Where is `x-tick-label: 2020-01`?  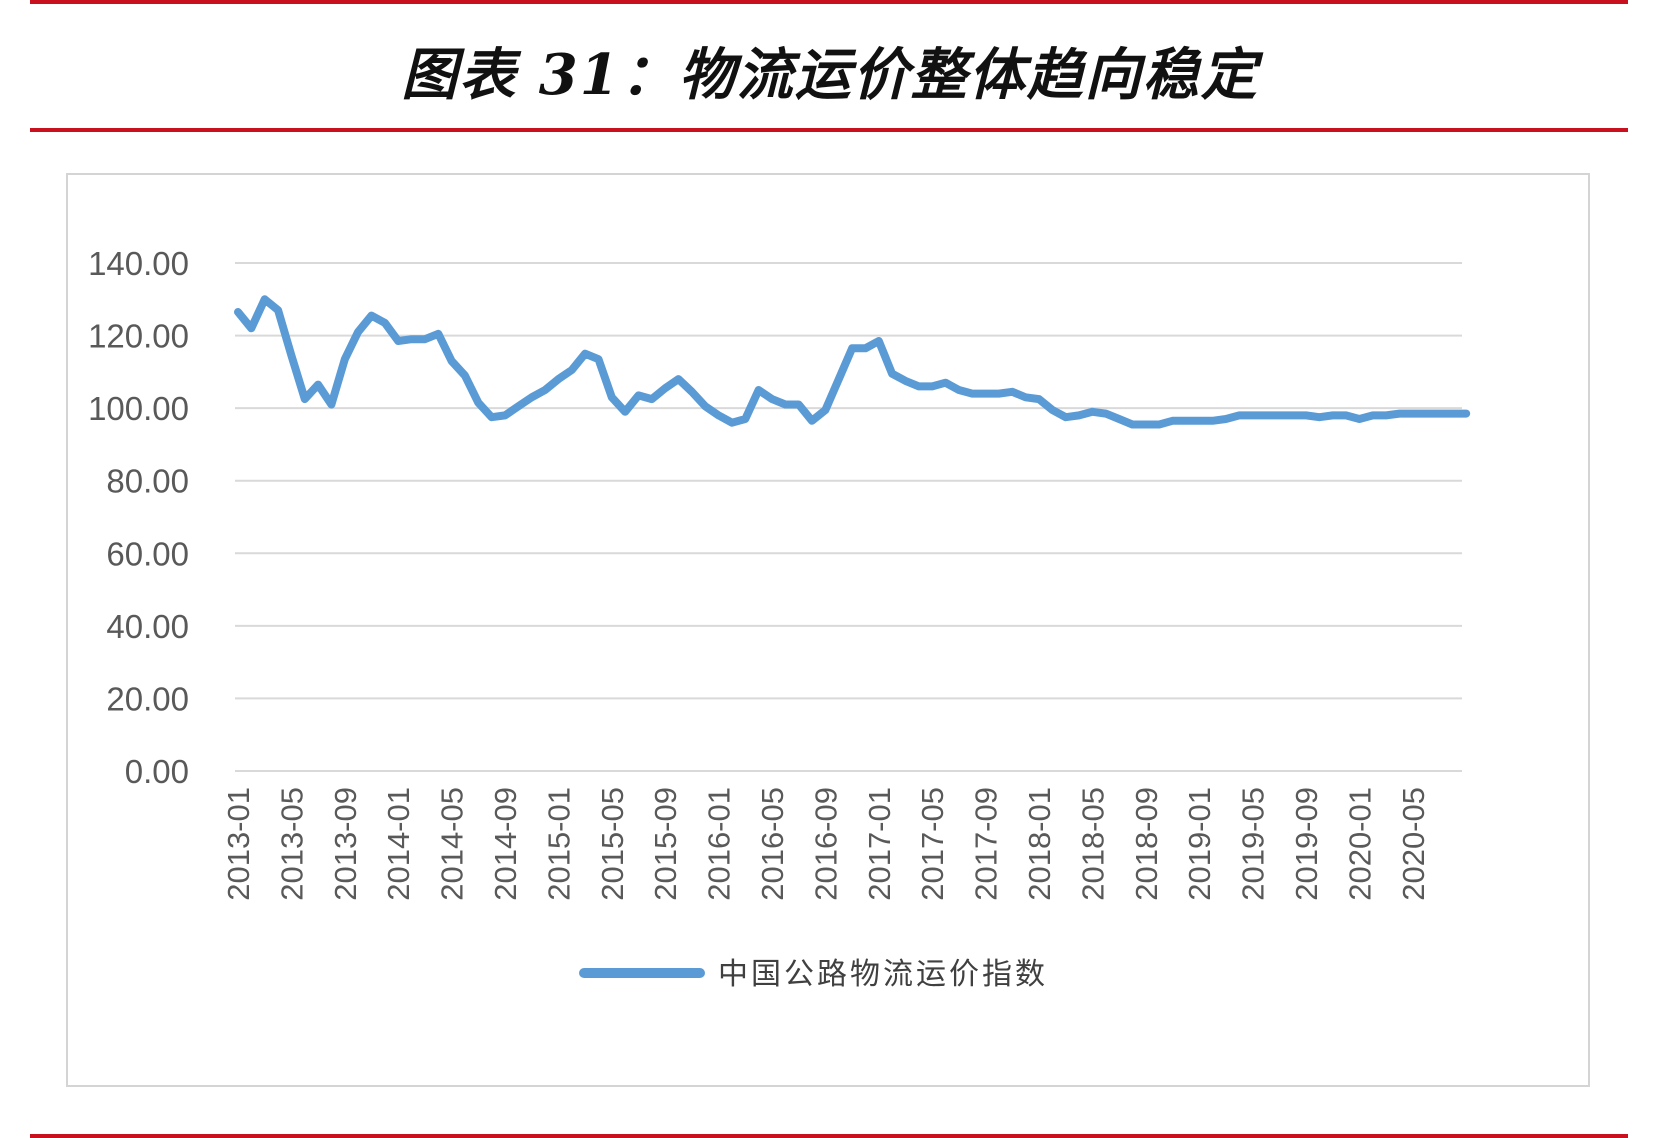 x-tick-label: 2020-01 is located at coordinates (1359, 844).